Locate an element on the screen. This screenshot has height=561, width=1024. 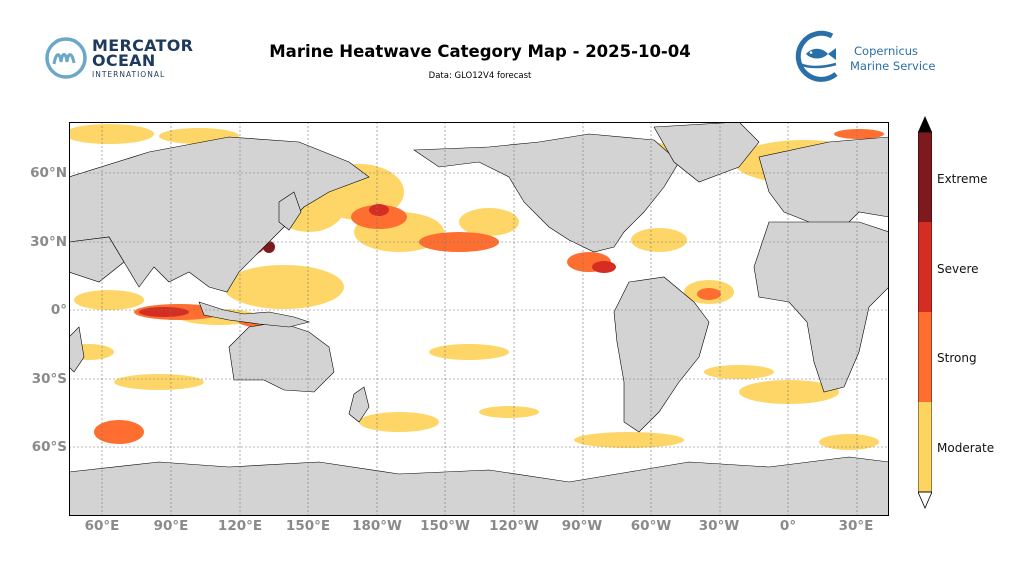
copernicus-marine-logo: Copernicus Marine Service is located at coordinates (867, 56).